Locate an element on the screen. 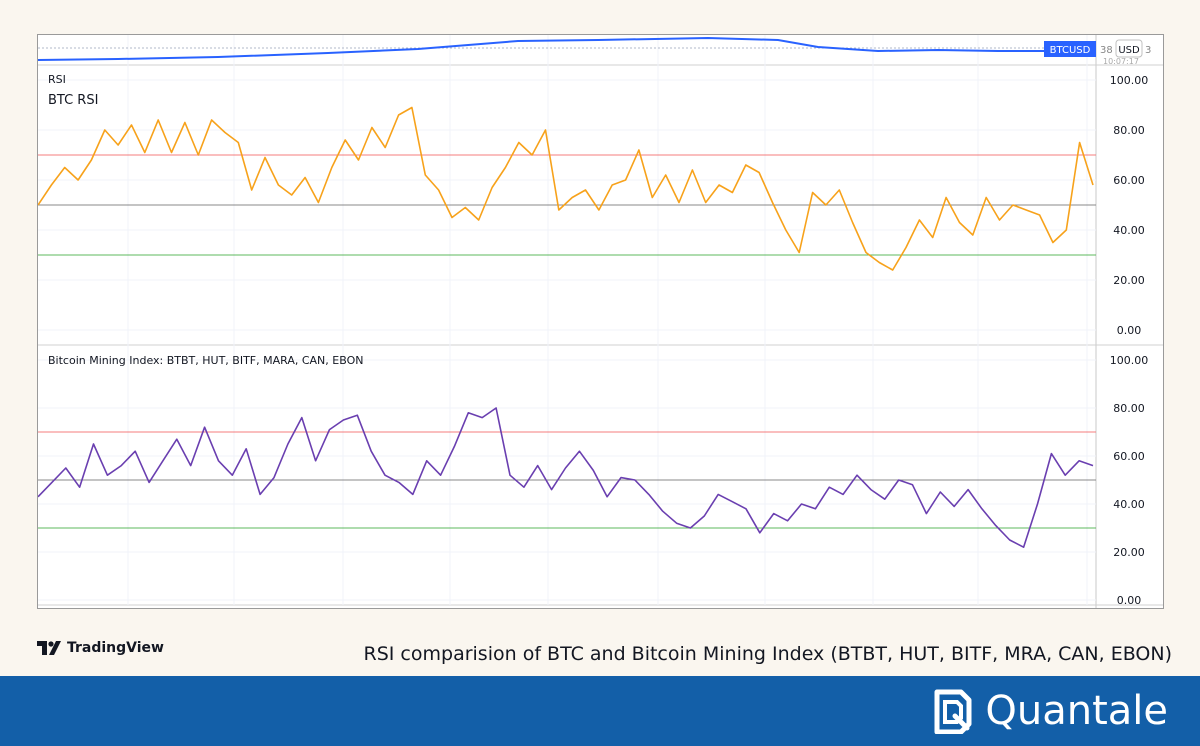 This screenshot has height=746, width=1200. tradingview-logo: TradingView is located at coordinates (100, 648).